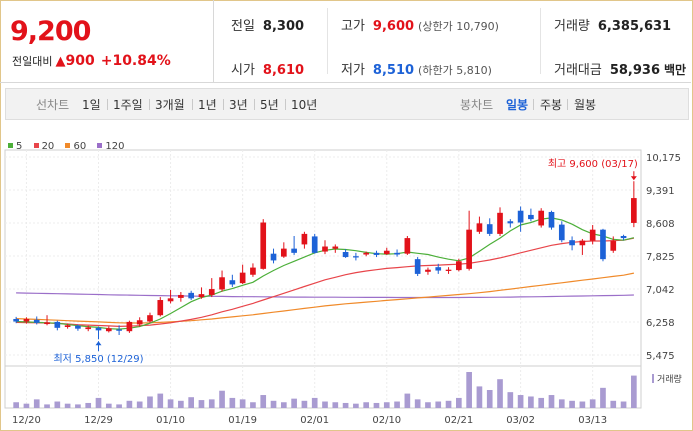 This screenshot has height=431, width=693. I want to click on low-arrow-head, so click(98, 343).